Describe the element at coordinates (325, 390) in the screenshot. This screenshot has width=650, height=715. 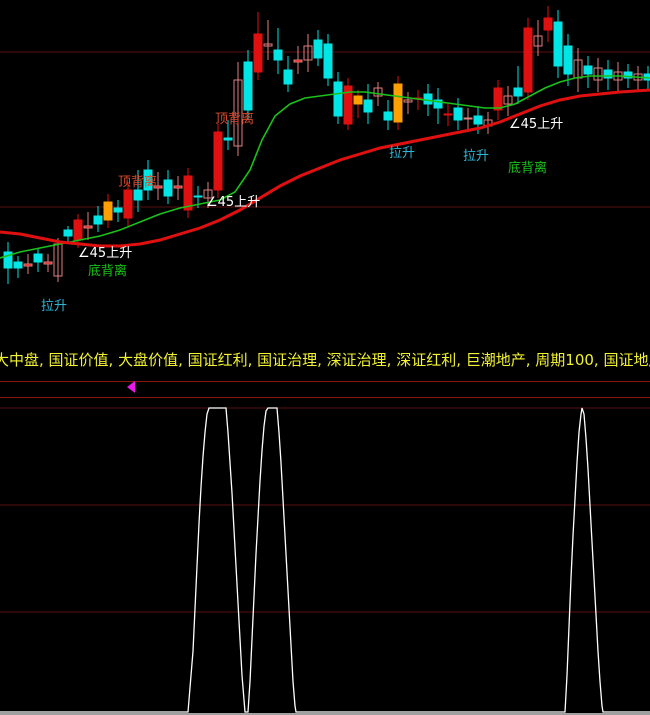
I see `panel-divider` at that location.